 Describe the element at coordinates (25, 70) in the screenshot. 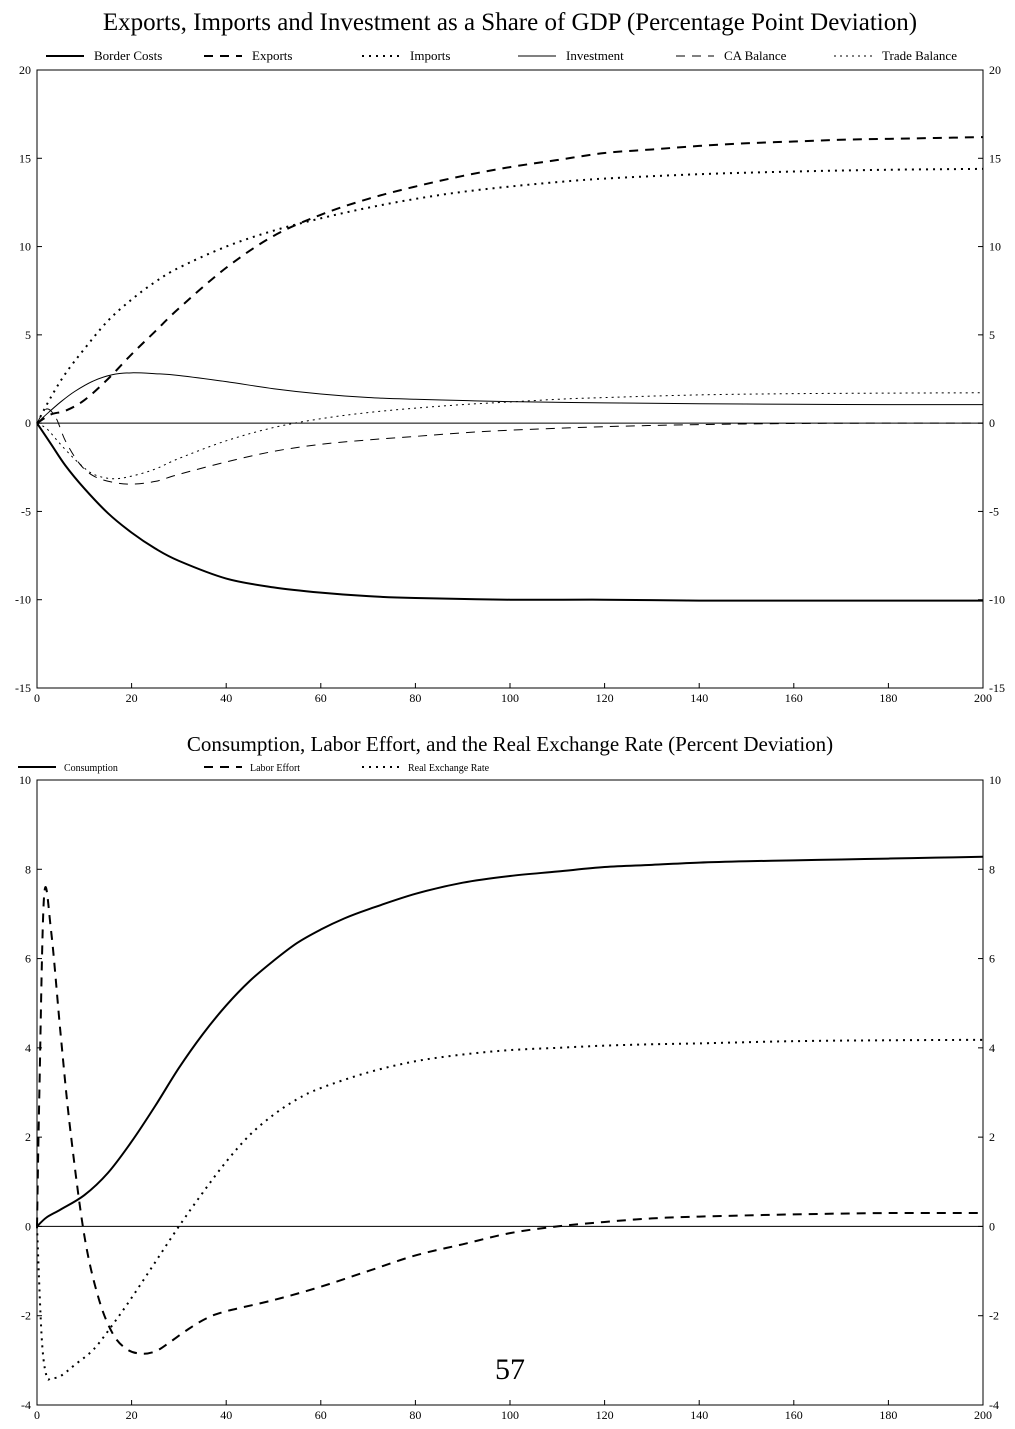

I see `y-tick-label-left: 20` at that location.